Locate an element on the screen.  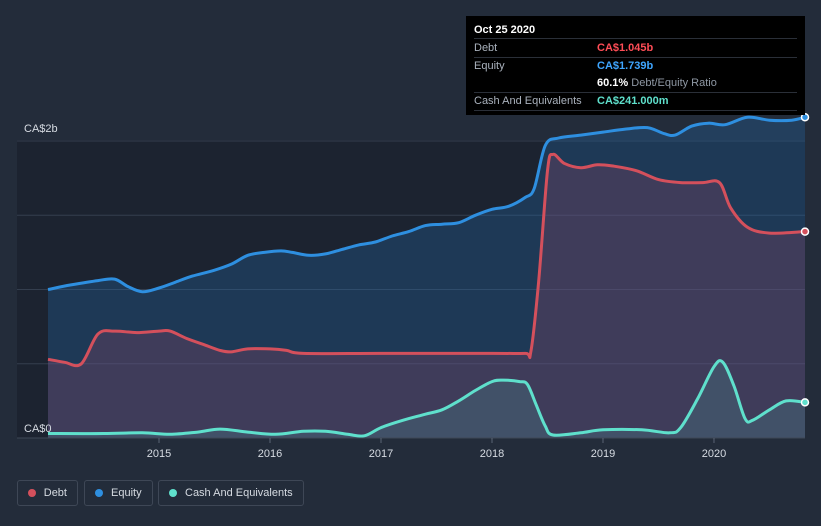
tooltip-cash-label: Cash And Equivalents is located at coordinates (528, 101).